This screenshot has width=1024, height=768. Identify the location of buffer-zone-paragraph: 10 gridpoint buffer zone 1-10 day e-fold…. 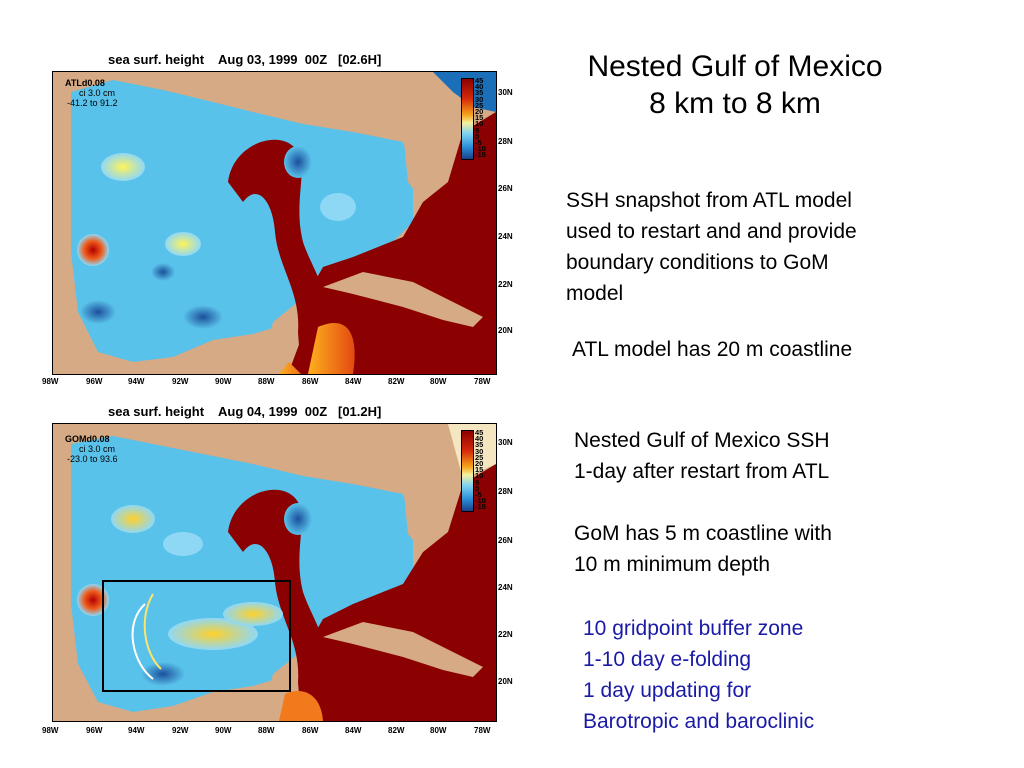
(699, 675).